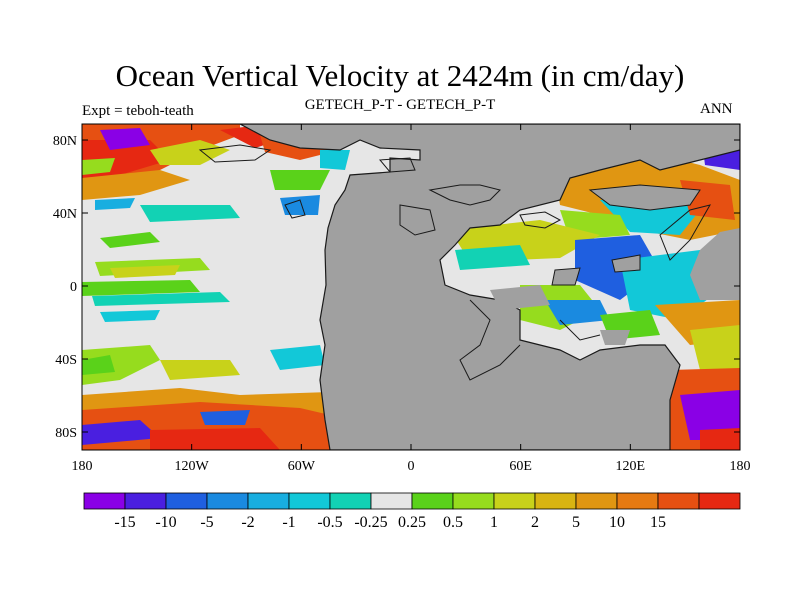 The width and height of the screenshot is (800, 600). I want to click on lon-label: 60W, so click(302, 466).